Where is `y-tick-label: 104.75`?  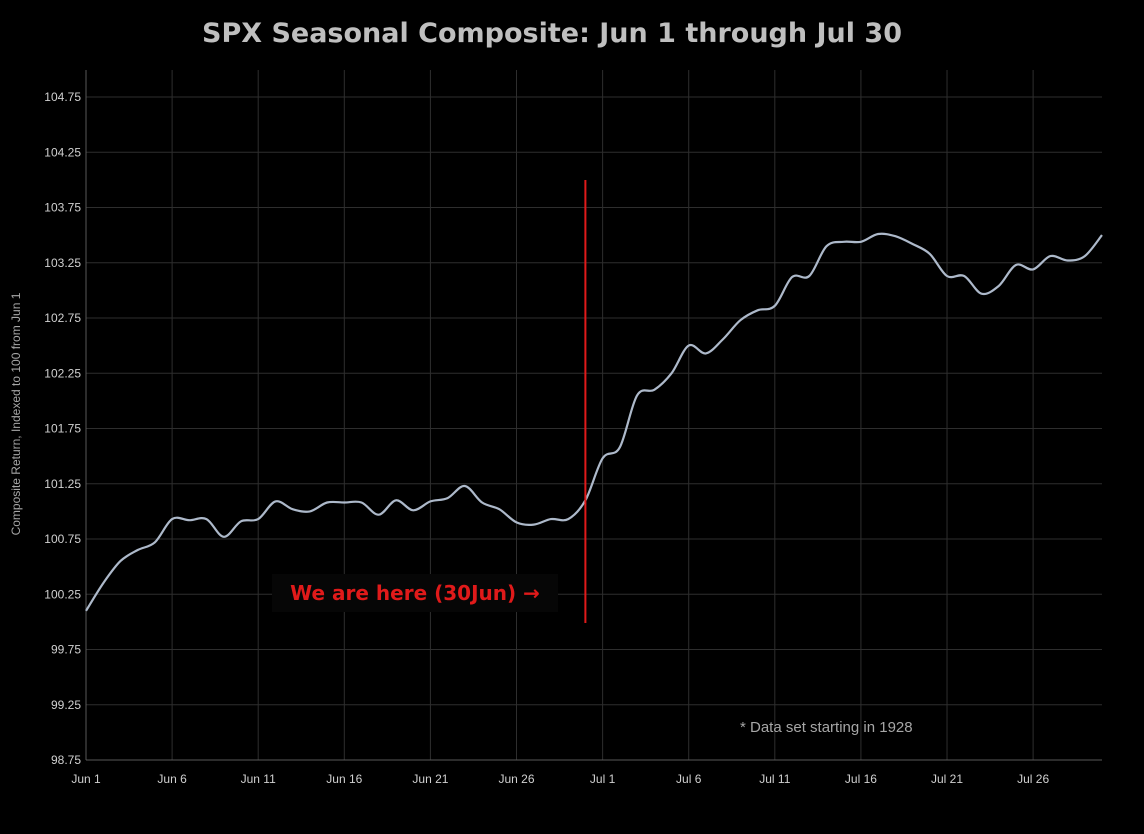
y-tick-label: 104.75 is located at coordinates (62, 97).